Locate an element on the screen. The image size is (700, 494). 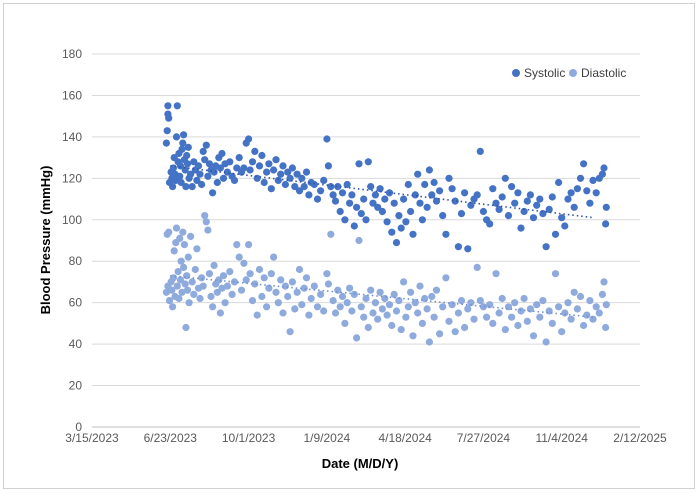
legend-label-diastolic: Diastolic is located at coordinates (603, 73).